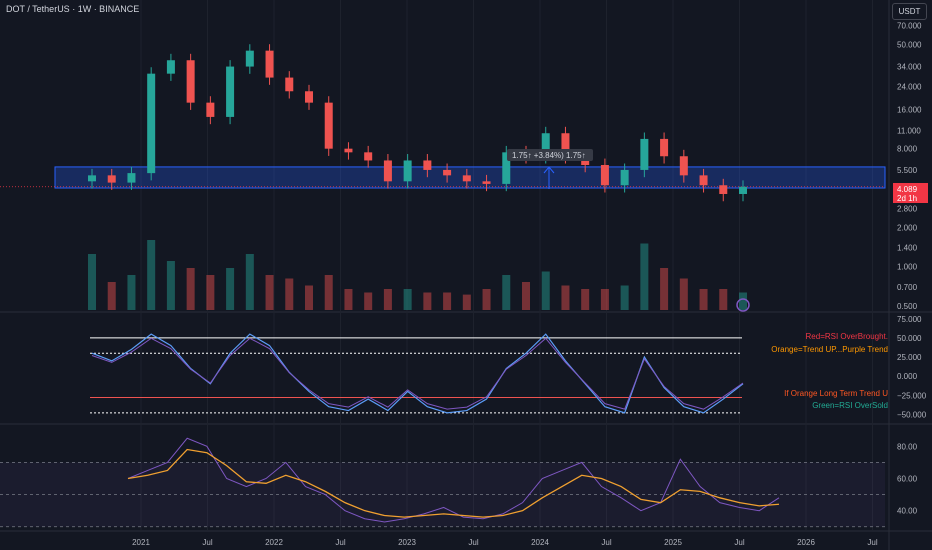 The image size is (932, 550). What do you see at coordinates (407, 542) in the screenshot?
I see `time-tick-label: 2023` at bounding box center [407, 542].